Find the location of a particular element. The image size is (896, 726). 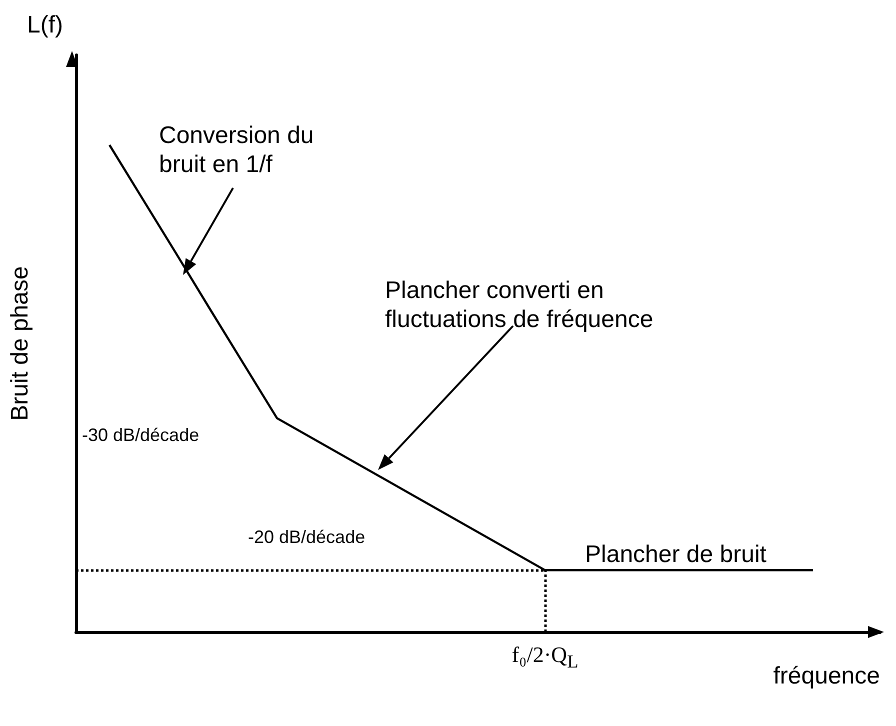

ref-line-label: f₀/2·Q$_{L}$ is located at coordinates (545, 657).